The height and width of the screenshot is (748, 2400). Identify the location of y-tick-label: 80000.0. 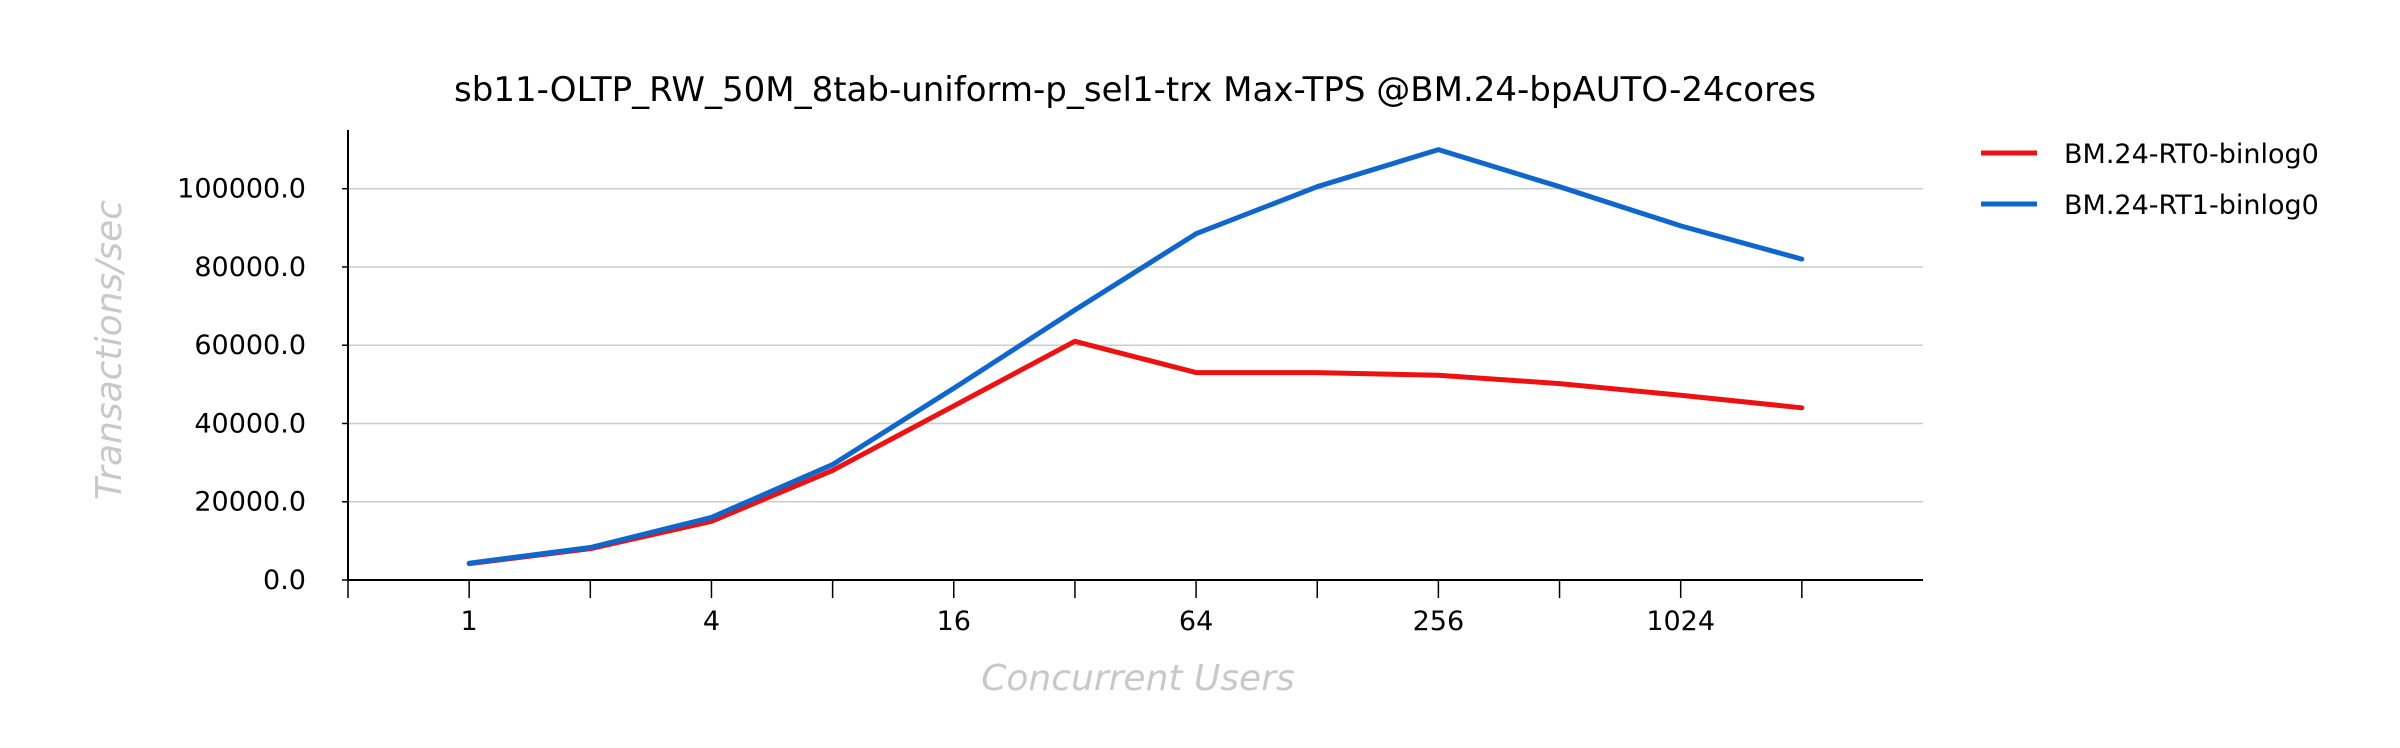
(250, 267).